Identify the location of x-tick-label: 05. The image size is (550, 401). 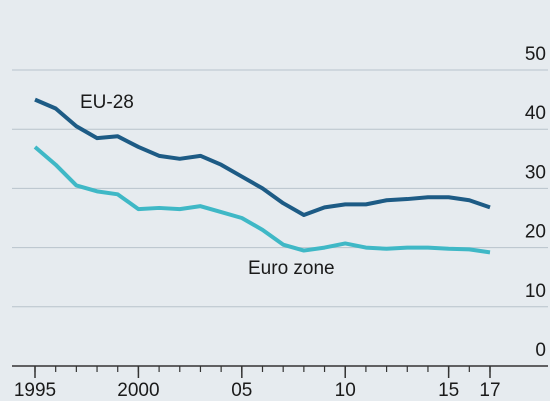
(241, 390).